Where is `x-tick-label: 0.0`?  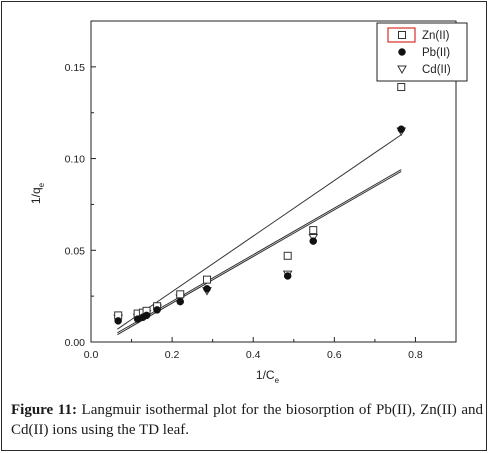
x-tick-label: 0.0 is located at coordinates (91, 355).